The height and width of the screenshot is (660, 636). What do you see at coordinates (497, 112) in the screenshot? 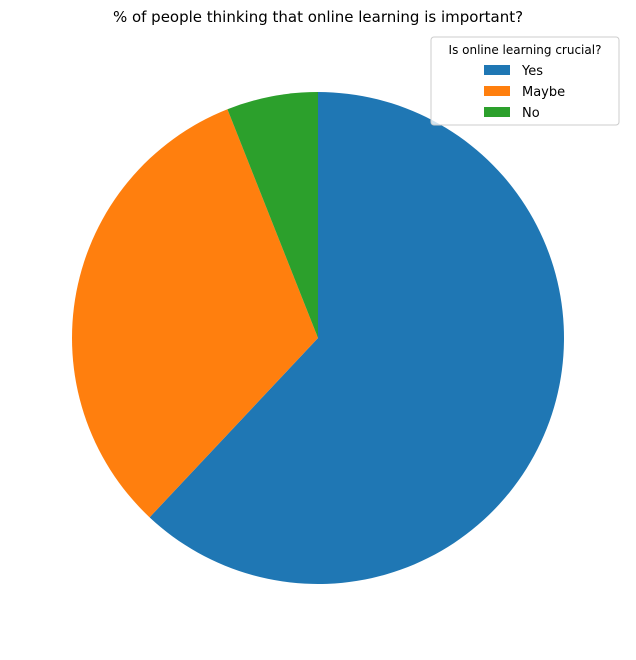
I see `legend-swatch-no` at bounding box center [497, 112].